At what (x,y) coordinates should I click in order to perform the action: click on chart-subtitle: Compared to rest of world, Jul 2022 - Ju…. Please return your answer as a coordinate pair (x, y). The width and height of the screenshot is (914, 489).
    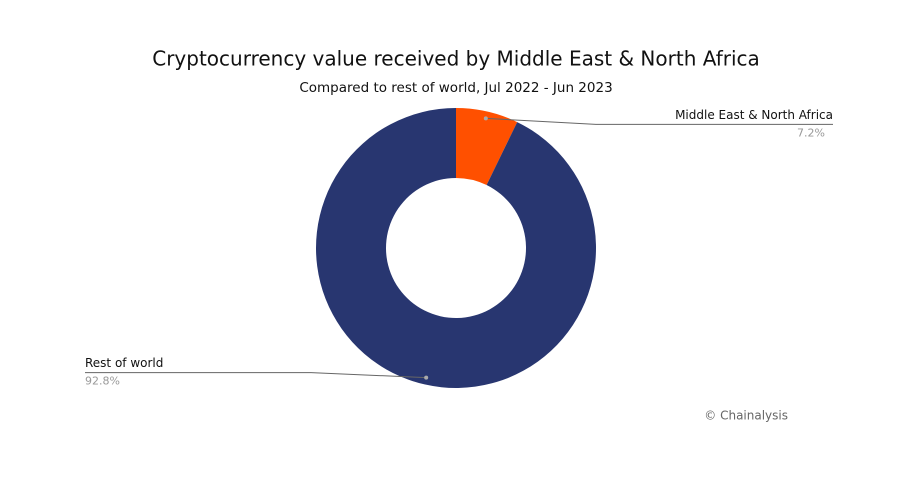
    Looking at the image, I should click on (455, 88).